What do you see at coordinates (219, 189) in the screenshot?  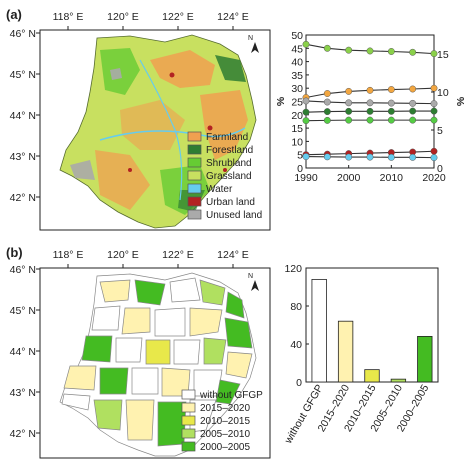 I see `legend-a-item-label: Water` at bounding box center [219, 189].